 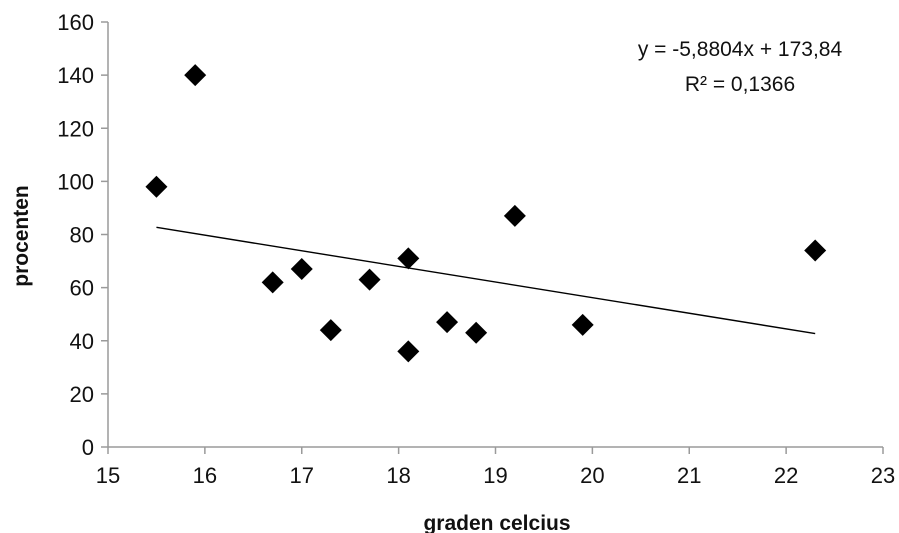 What do you see at coordinates (21, 236) in the screenshot?
I see `y-axis-title: procenten` at bounding box center [21, 236].